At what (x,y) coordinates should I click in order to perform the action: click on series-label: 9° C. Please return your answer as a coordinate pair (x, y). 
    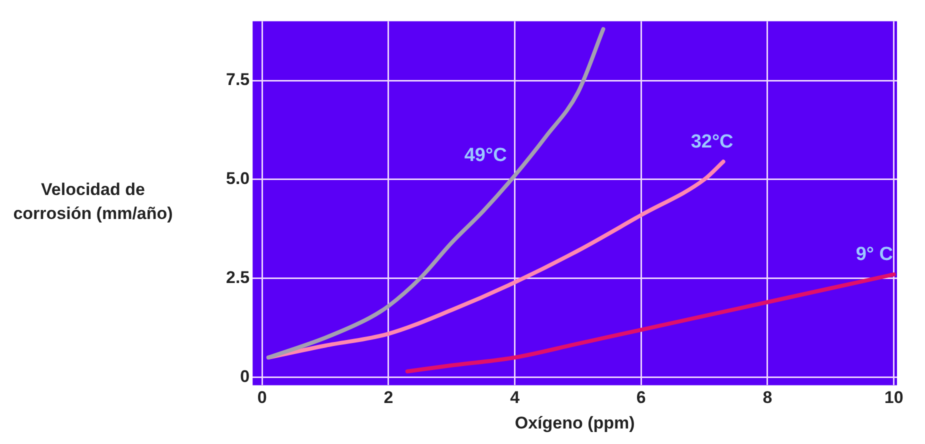
    Looking at the image, I should click on (875, 255).